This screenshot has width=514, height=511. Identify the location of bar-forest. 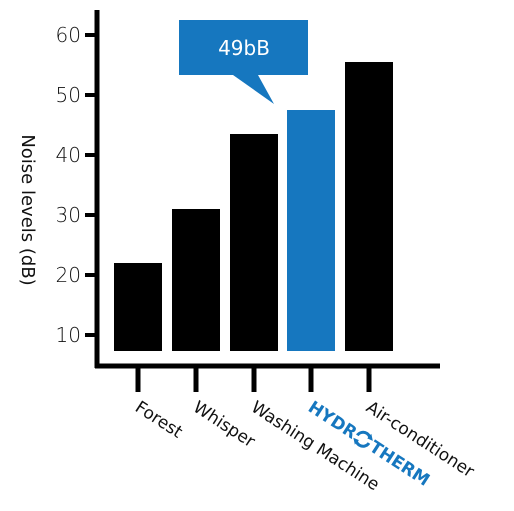
(138, 307).